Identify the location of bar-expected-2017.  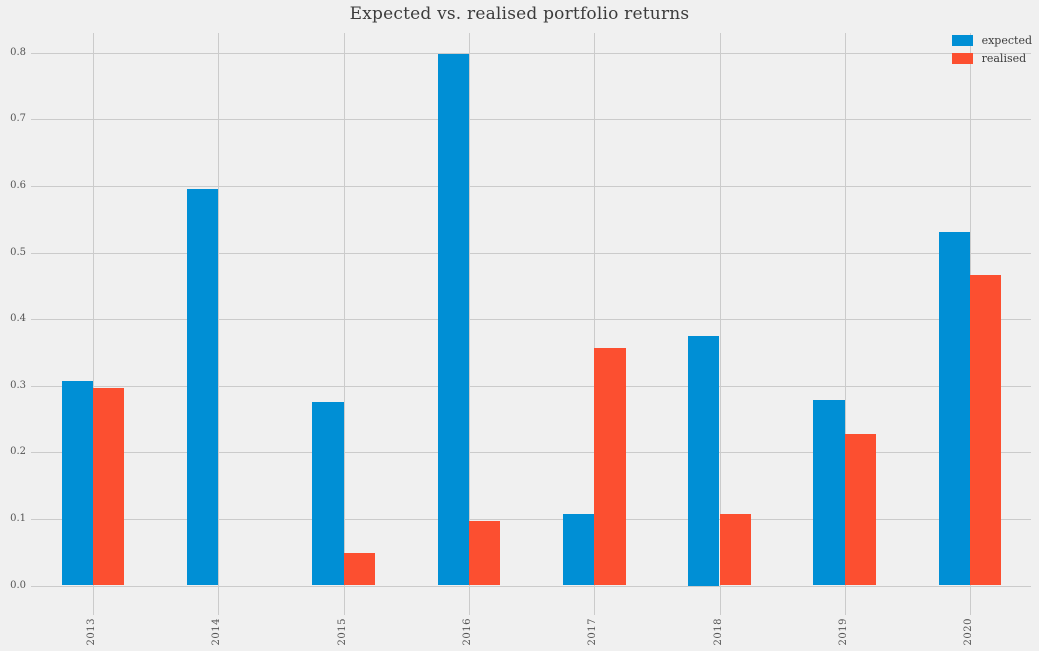
(578, 550).